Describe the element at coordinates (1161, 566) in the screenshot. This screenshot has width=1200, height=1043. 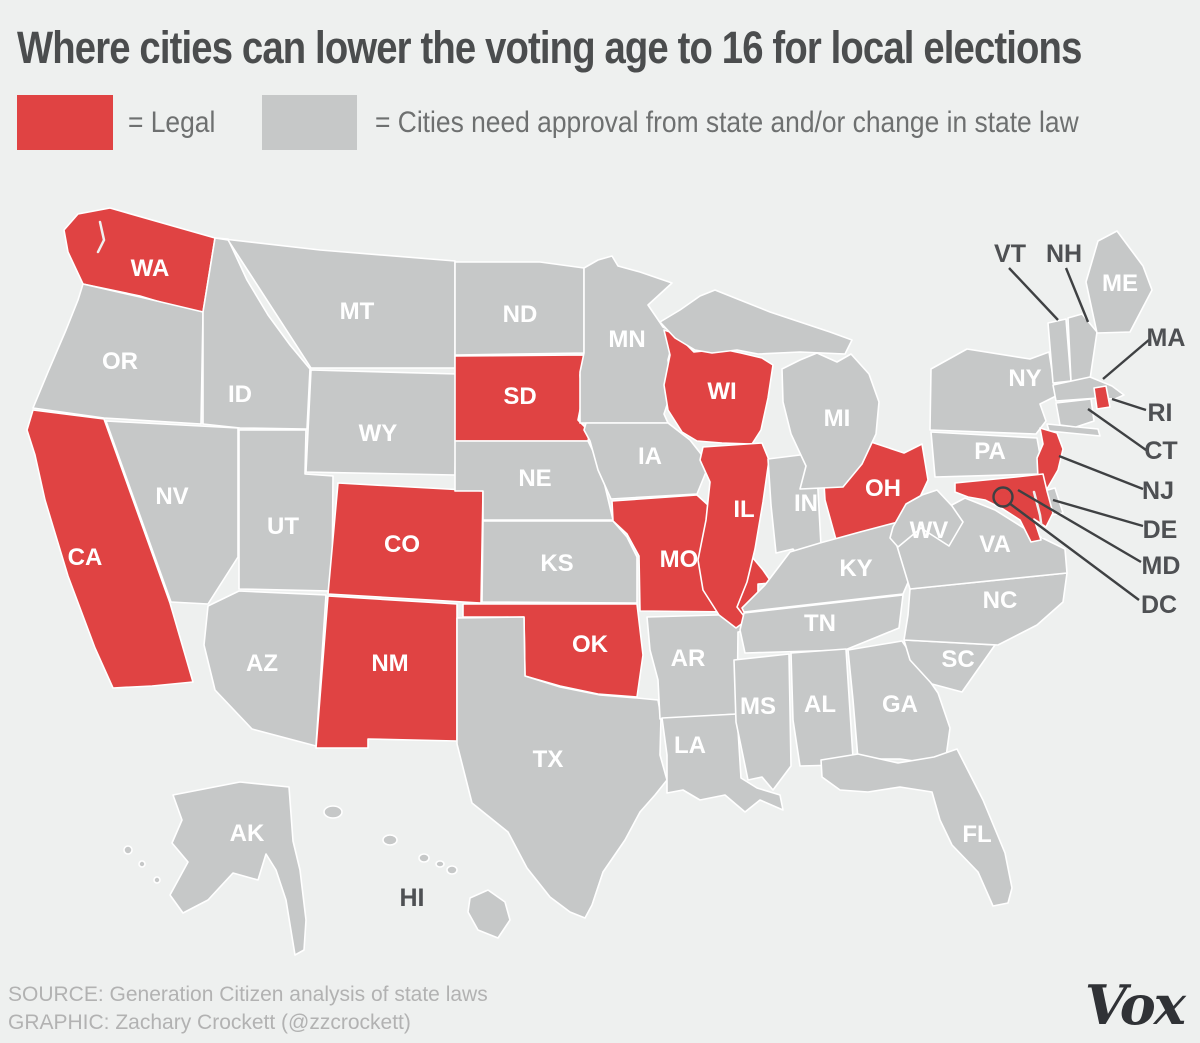
I see `callout-label-md: MD` at that location.